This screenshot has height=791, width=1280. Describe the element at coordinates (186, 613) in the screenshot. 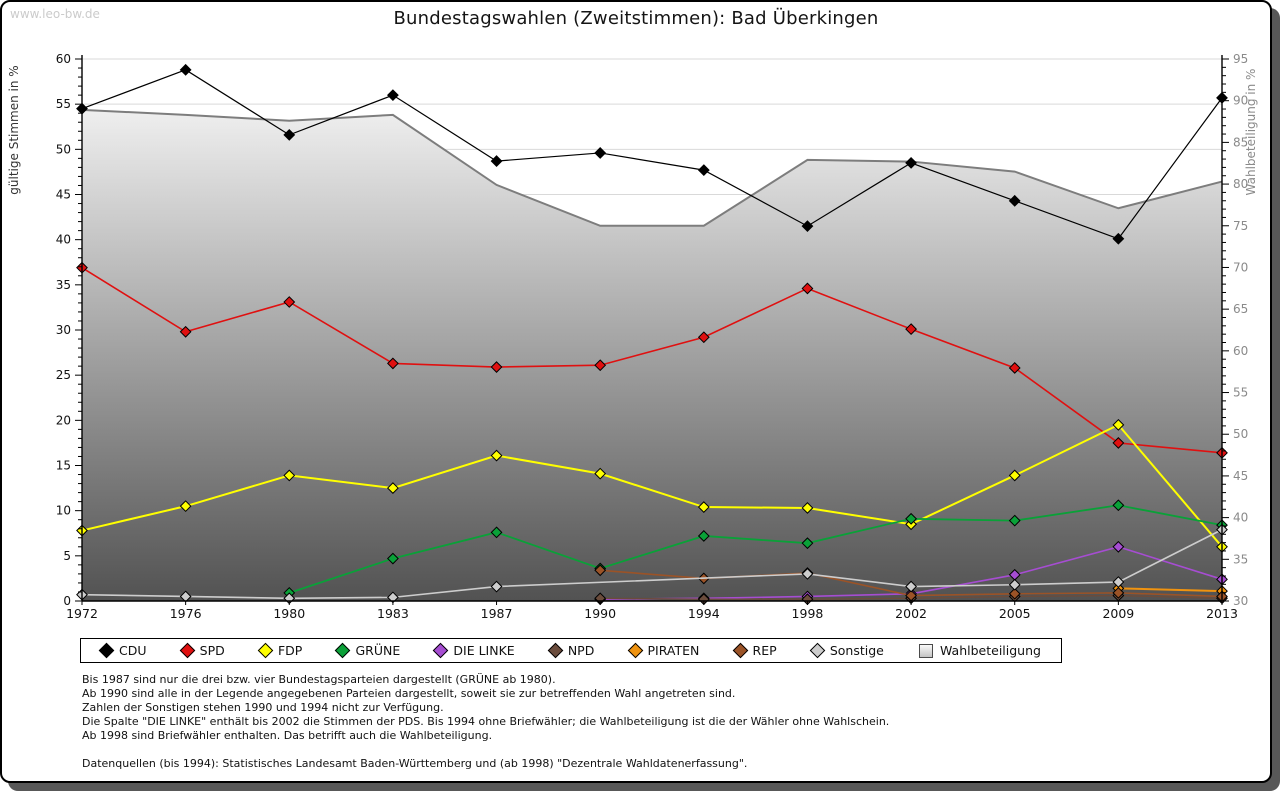

I see `year-label: 1976` at that location.